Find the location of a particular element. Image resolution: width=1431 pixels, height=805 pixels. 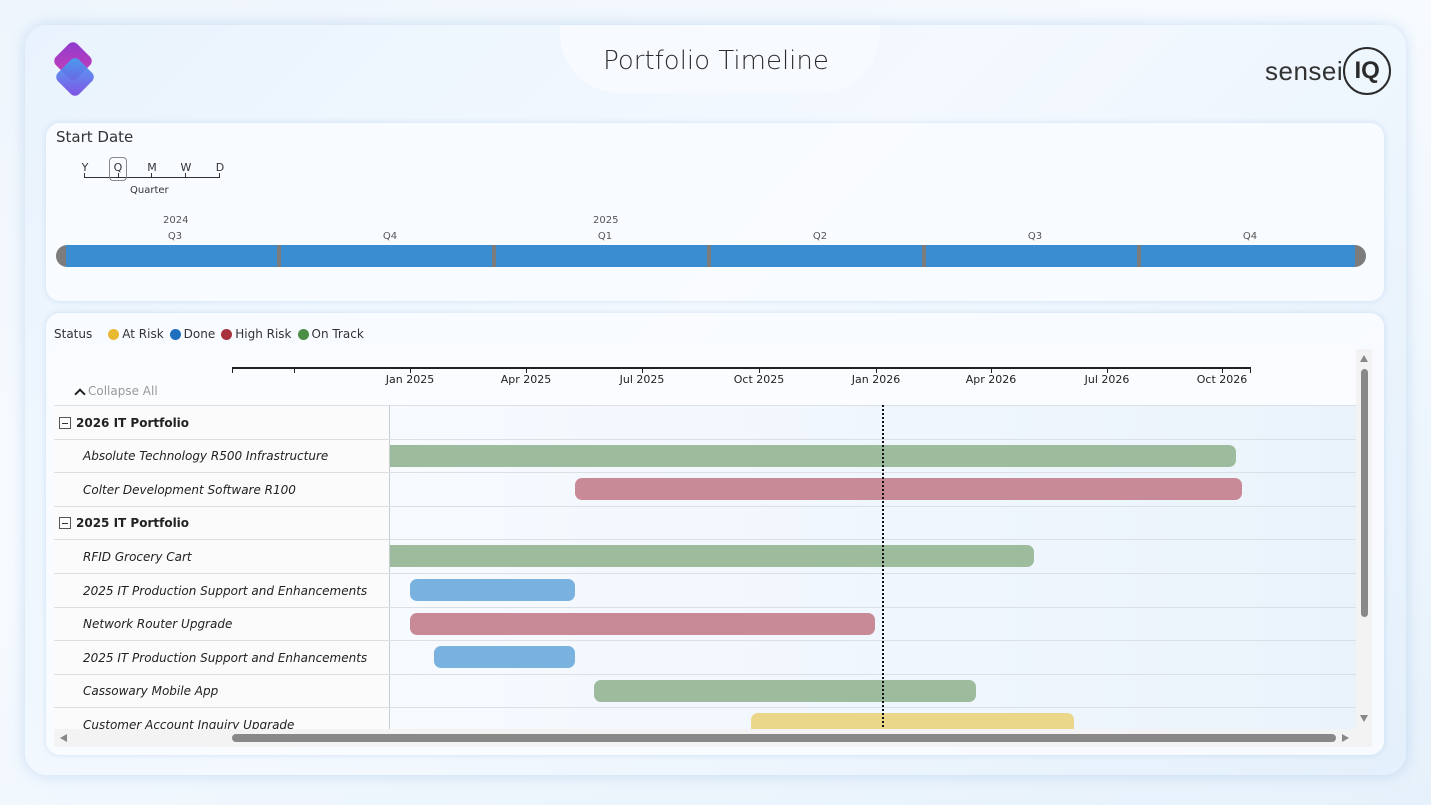

row-label-text: Network Router Upgrade is located at coordinates (158, 624).